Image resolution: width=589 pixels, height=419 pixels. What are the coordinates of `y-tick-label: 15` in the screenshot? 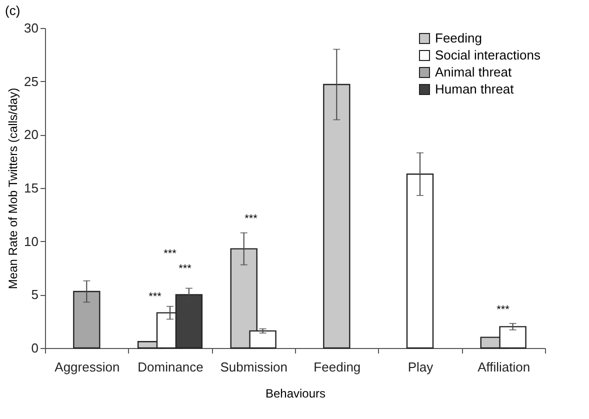 It's located at (31, 188).